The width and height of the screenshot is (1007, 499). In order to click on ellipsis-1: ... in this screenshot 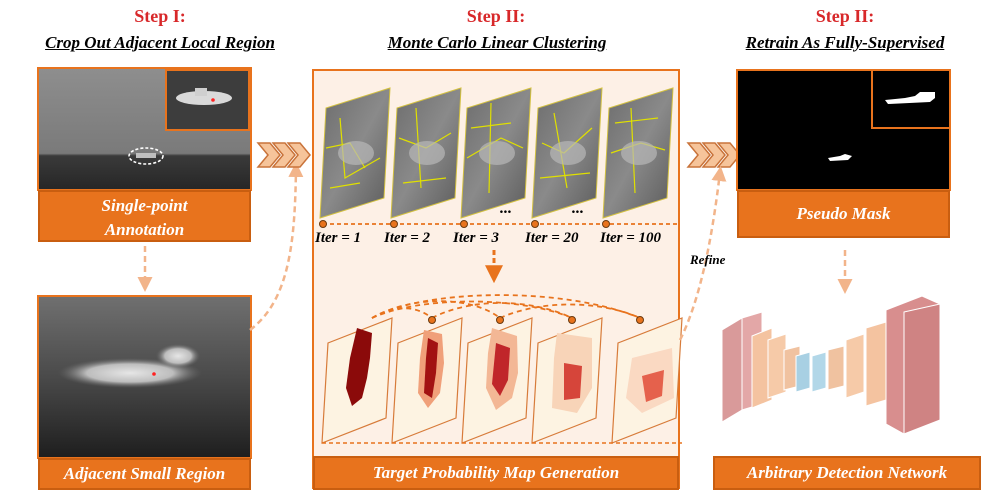, I will do `click(506, 208)`.